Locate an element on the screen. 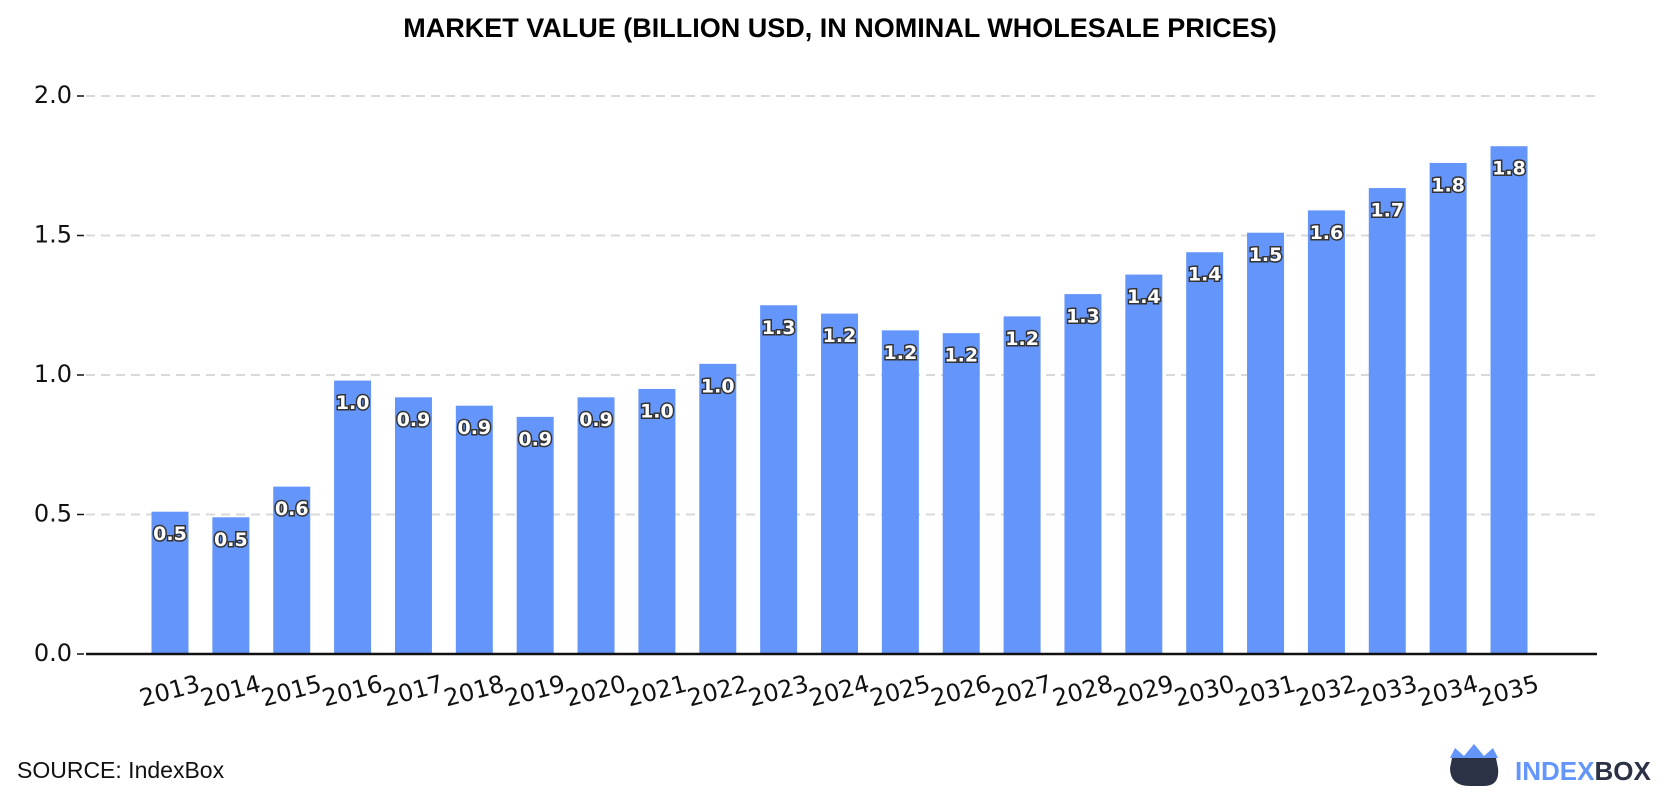 The height and width of the screenshot is (800, 1680). source: SOURCE: IndexBox is located at coordinates (121, 770).